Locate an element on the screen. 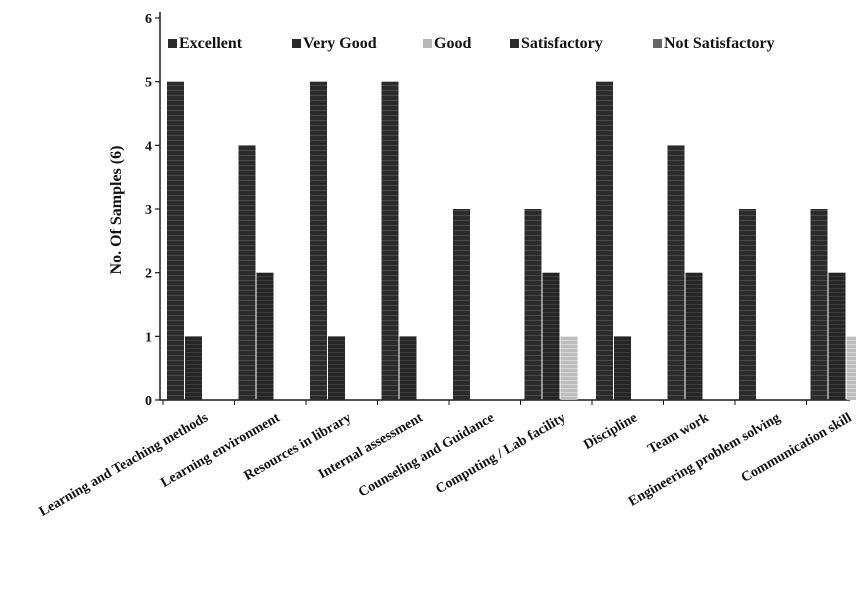  x-category-label: Team work is located at coordinates (679, 433).